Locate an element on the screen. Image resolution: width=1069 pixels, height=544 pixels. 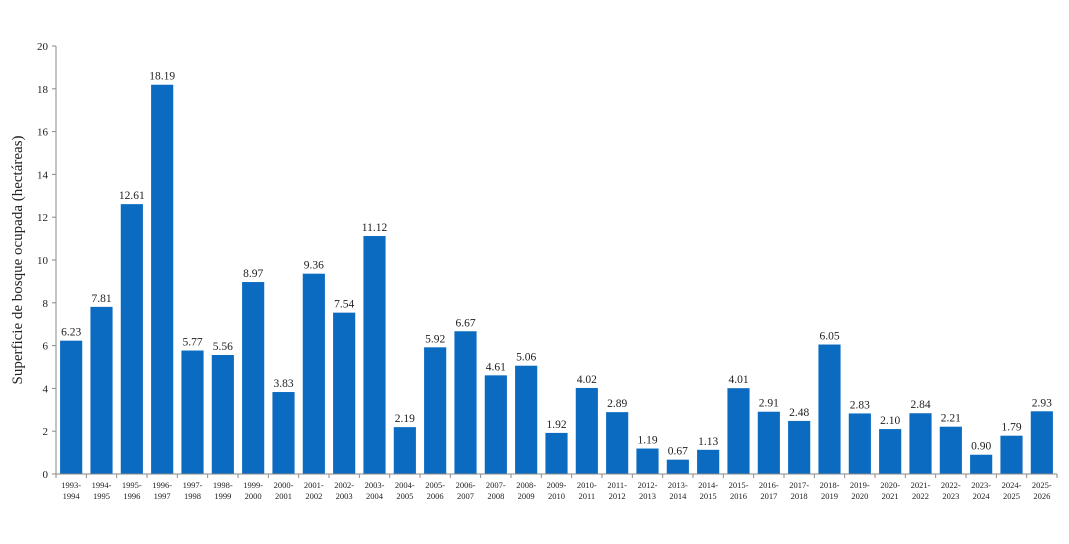
x-tick-label: 2005- is located at coordinates (435, 485).